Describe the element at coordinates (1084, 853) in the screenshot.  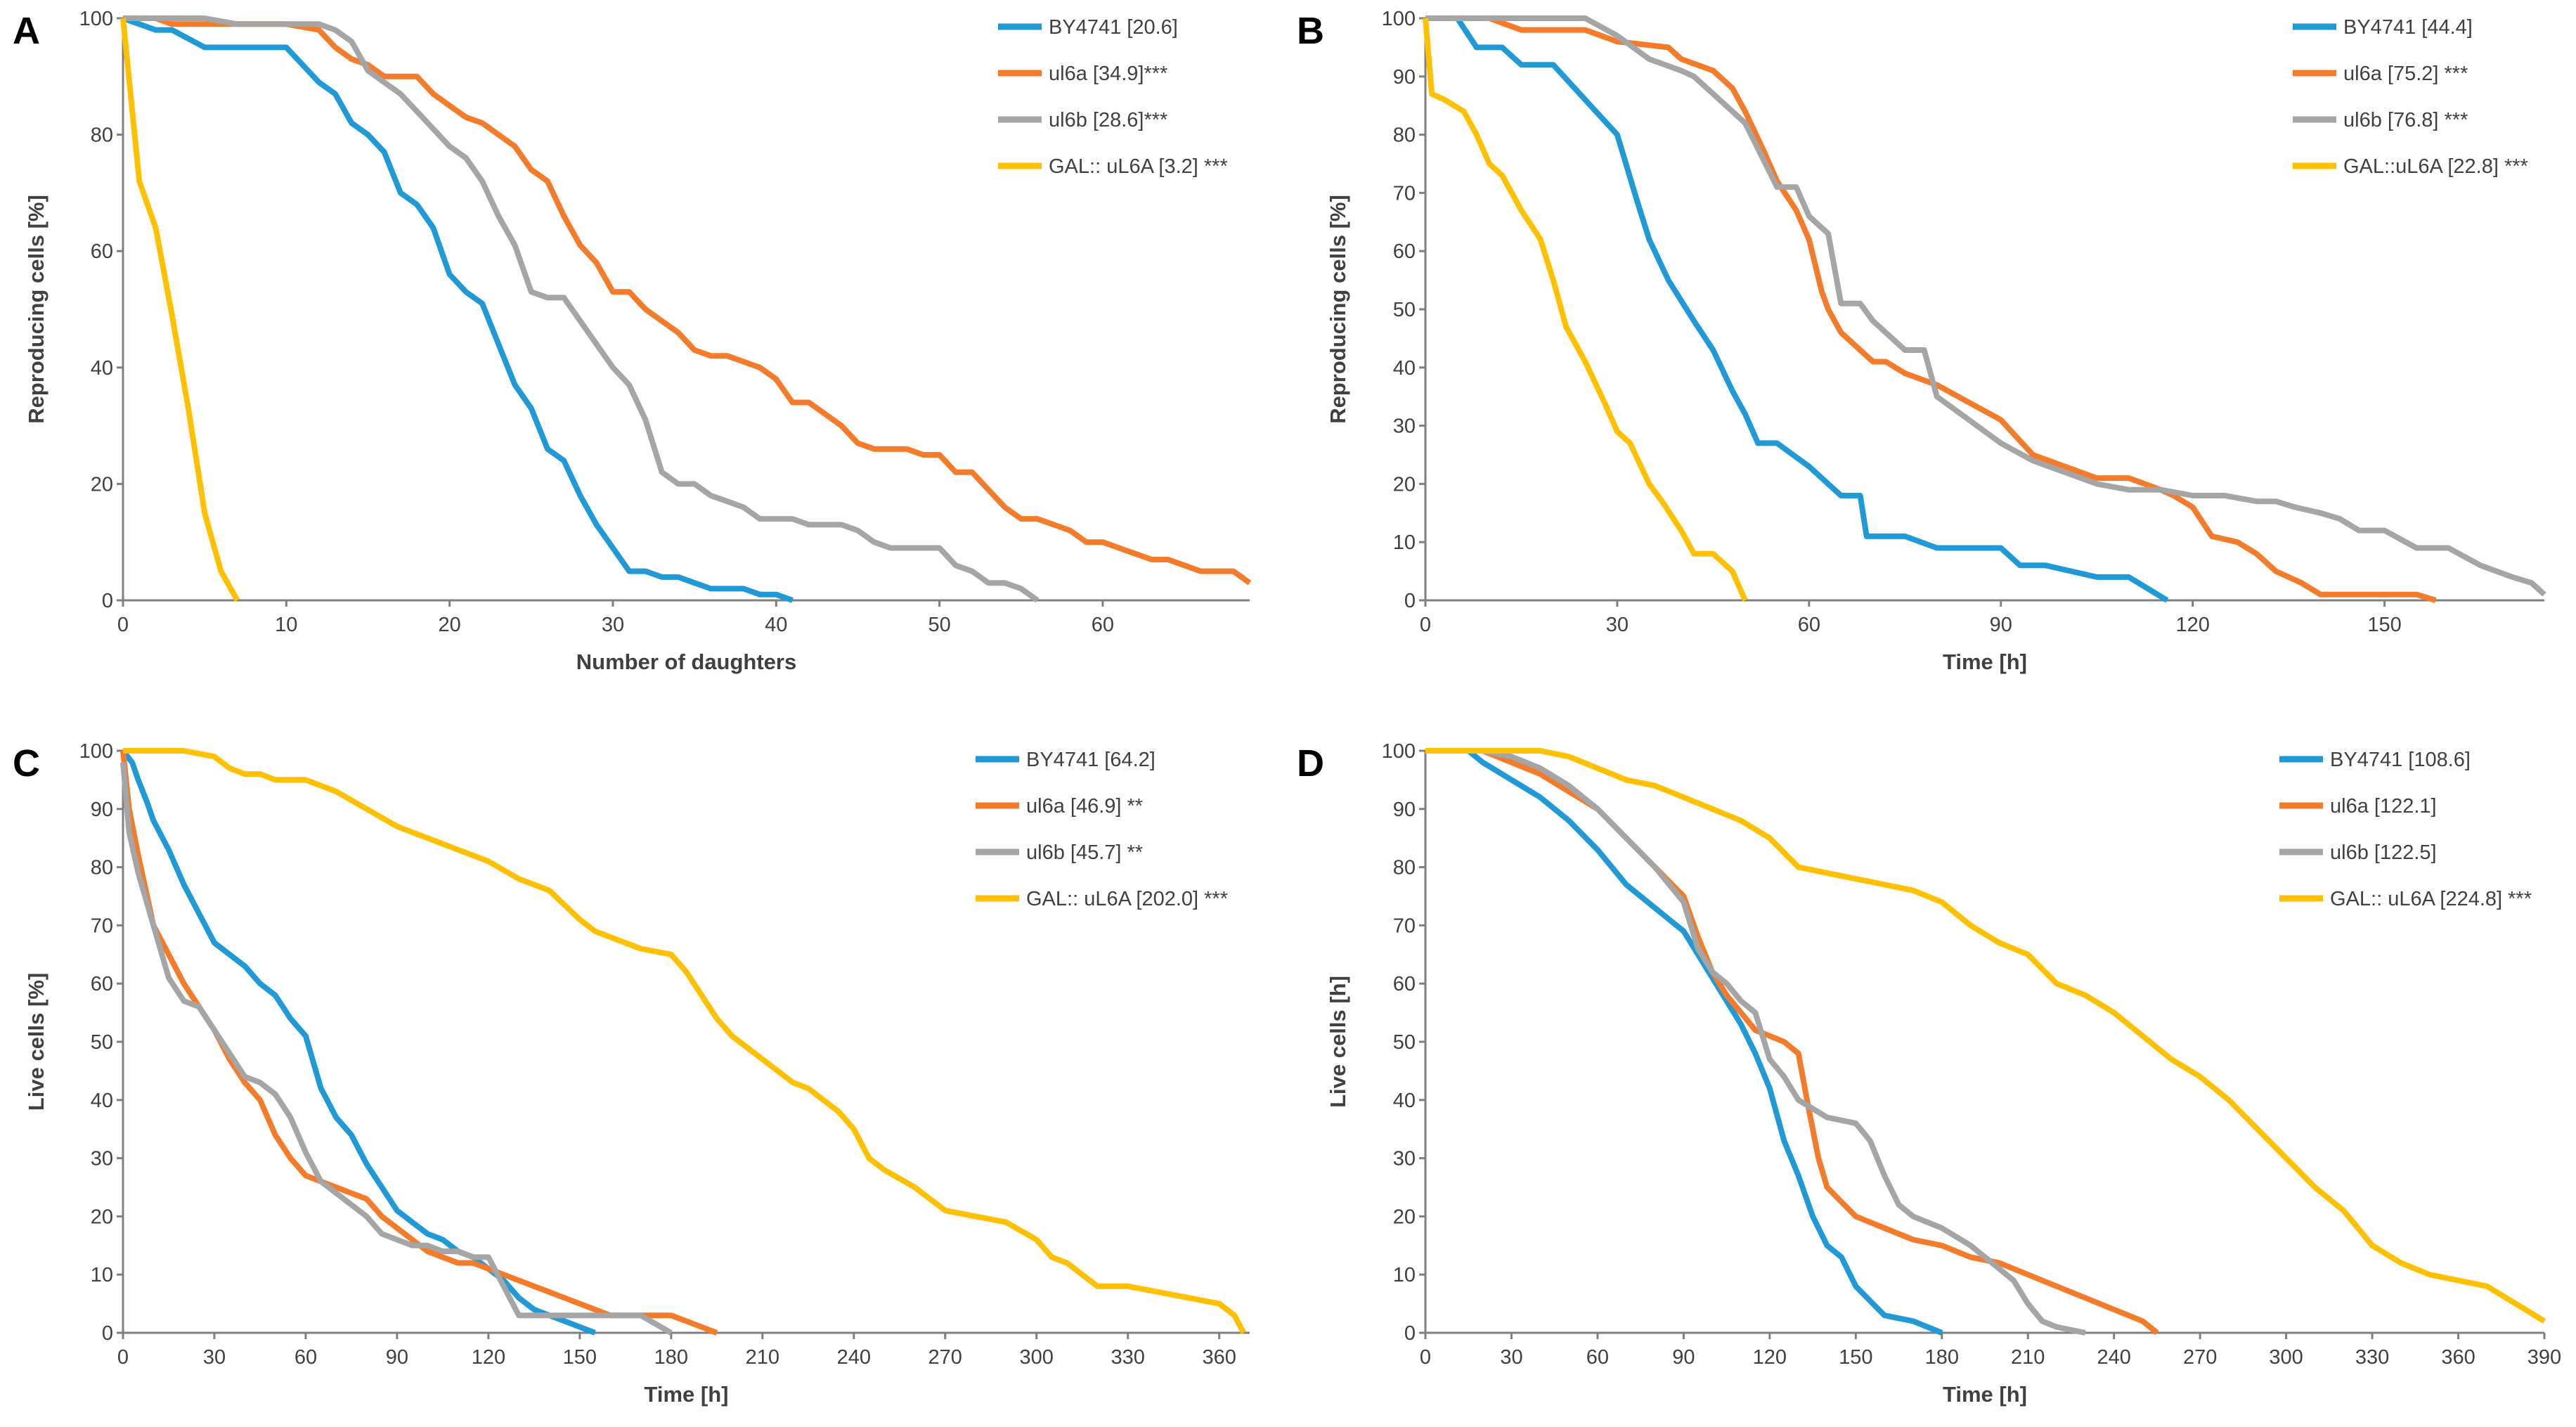
I see `legend-label: ul6b [45.7] **` at that location.